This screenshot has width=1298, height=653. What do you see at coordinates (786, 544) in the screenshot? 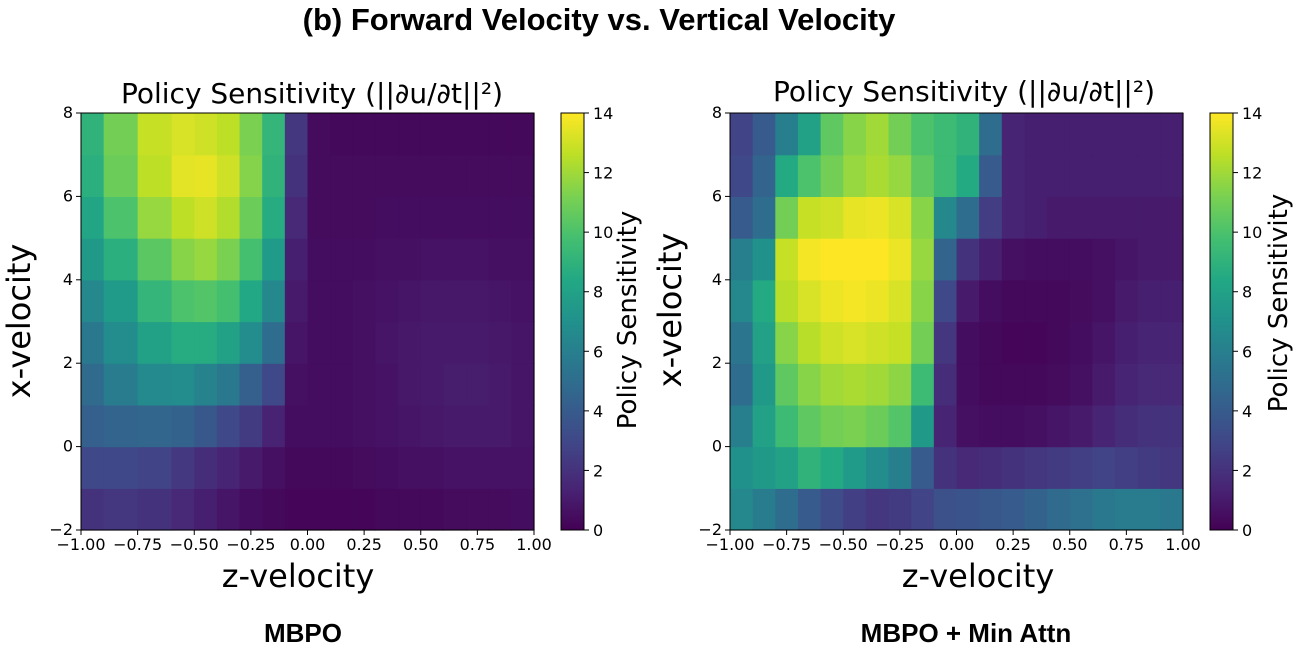
I see `x-tick-label: −0.75` at bounding box center [786, 544].